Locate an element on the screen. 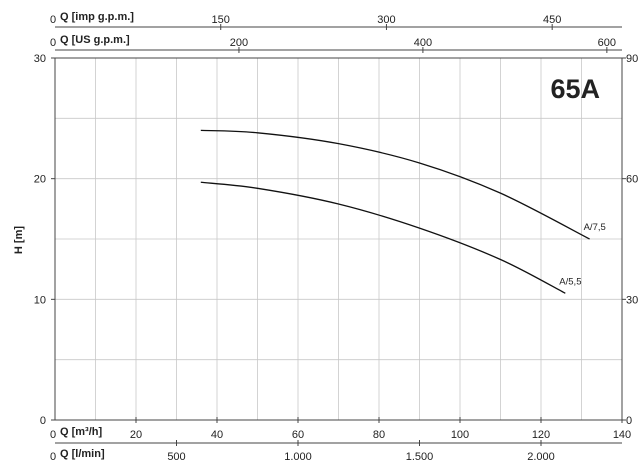  imp-gpm-zero-label: 0 is located at coordinates (53, 20).